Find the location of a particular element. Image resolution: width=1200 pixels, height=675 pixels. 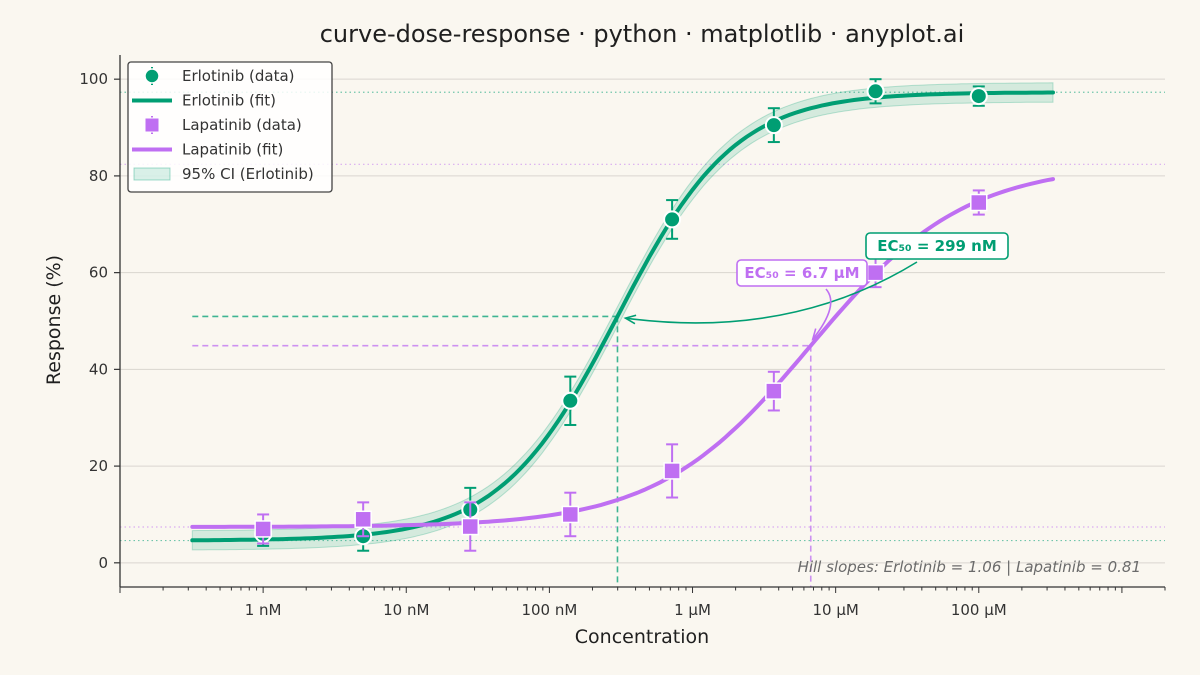

annotation-box-lapatinib is located at coordinates (802, 273).